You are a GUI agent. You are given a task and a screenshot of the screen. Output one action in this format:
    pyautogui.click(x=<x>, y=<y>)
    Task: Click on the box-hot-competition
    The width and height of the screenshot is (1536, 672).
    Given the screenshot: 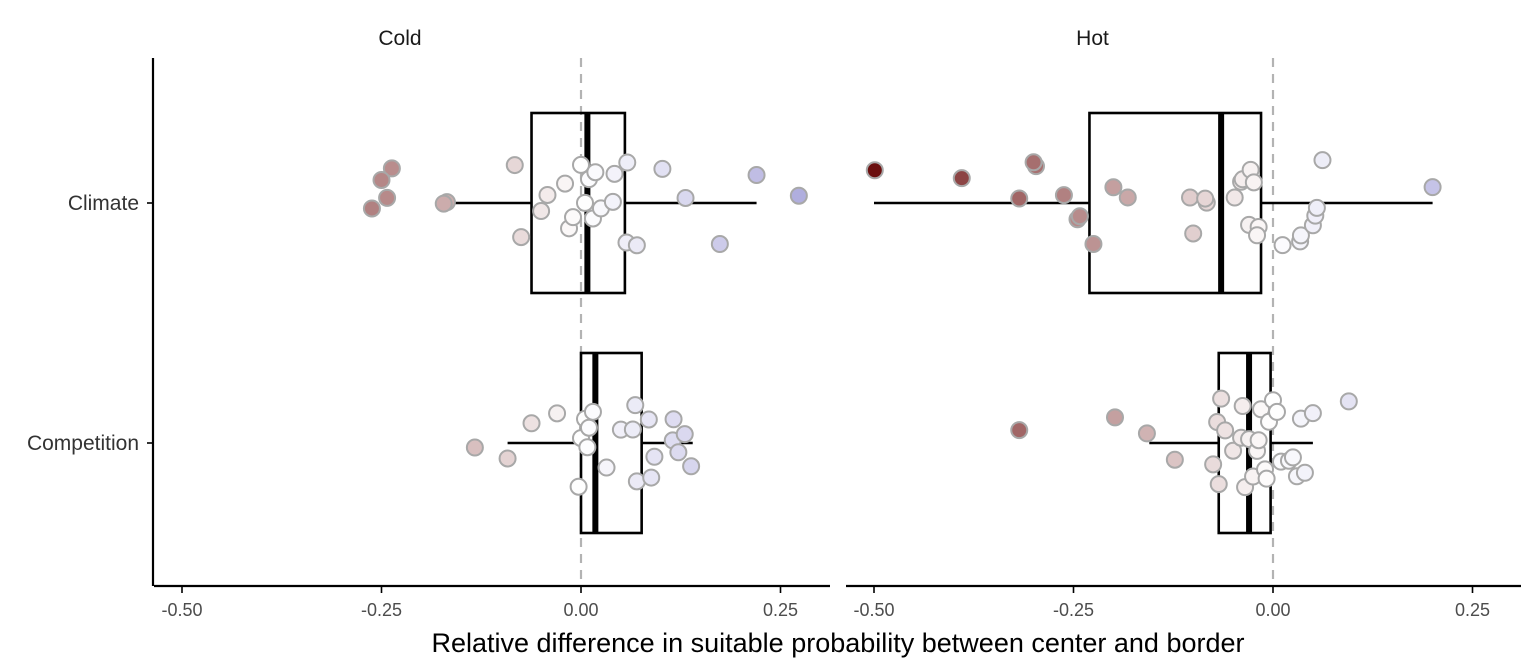 What is the action you would take?
    pyautogui.click(x=1244, y=443)
    